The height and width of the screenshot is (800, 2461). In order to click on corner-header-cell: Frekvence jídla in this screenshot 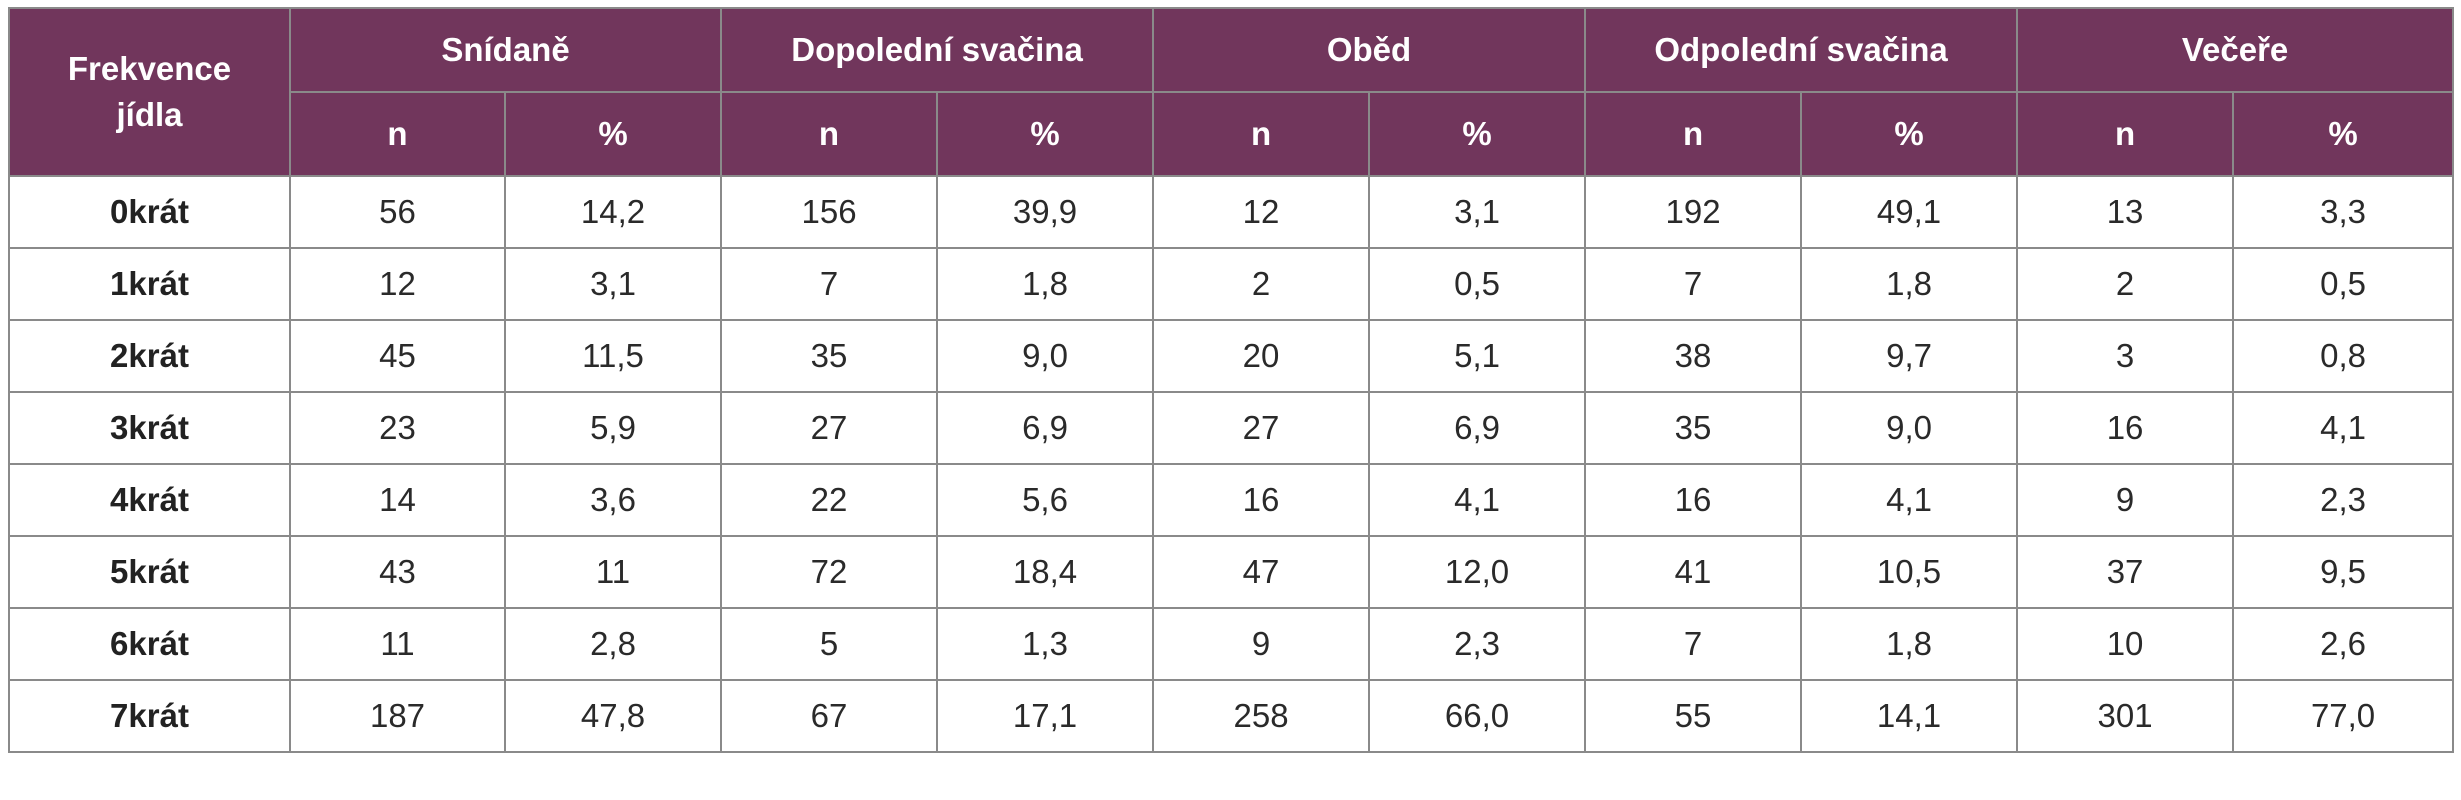, I will do `click(149, 92)`.